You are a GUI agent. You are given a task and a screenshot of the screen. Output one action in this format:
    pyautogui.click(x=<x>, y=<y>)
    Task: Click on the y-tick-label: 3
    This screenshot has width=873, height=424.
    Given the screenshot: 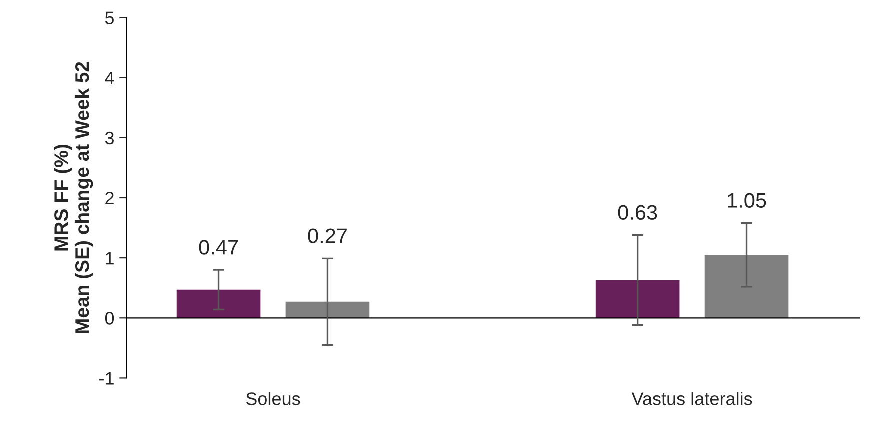 What is the action you would take?
    pyautogui.click(x=109, y=138)
    